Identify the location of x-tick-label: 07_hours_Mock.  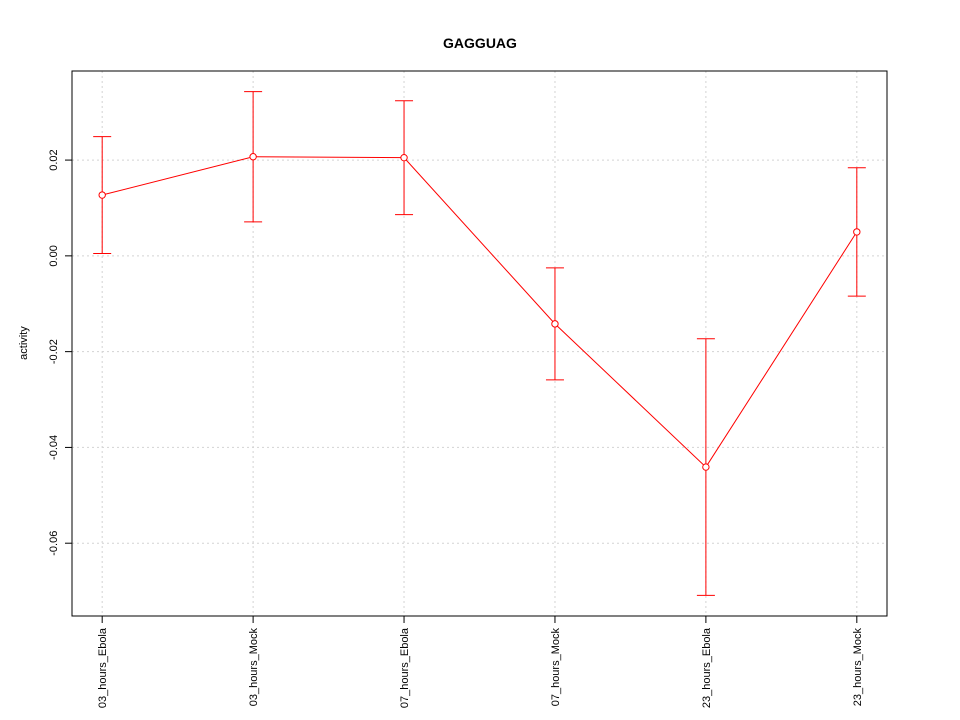
(556, 667).